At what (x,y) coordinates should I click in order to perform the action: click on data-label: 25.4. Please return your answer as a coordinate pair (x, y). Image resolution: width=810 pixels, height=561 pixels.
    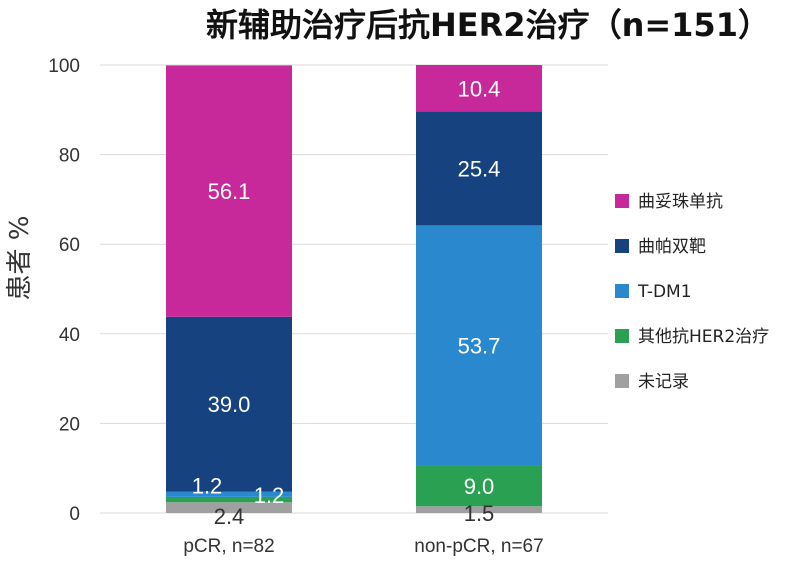
    Looking at the image, I should click on (479, 168).